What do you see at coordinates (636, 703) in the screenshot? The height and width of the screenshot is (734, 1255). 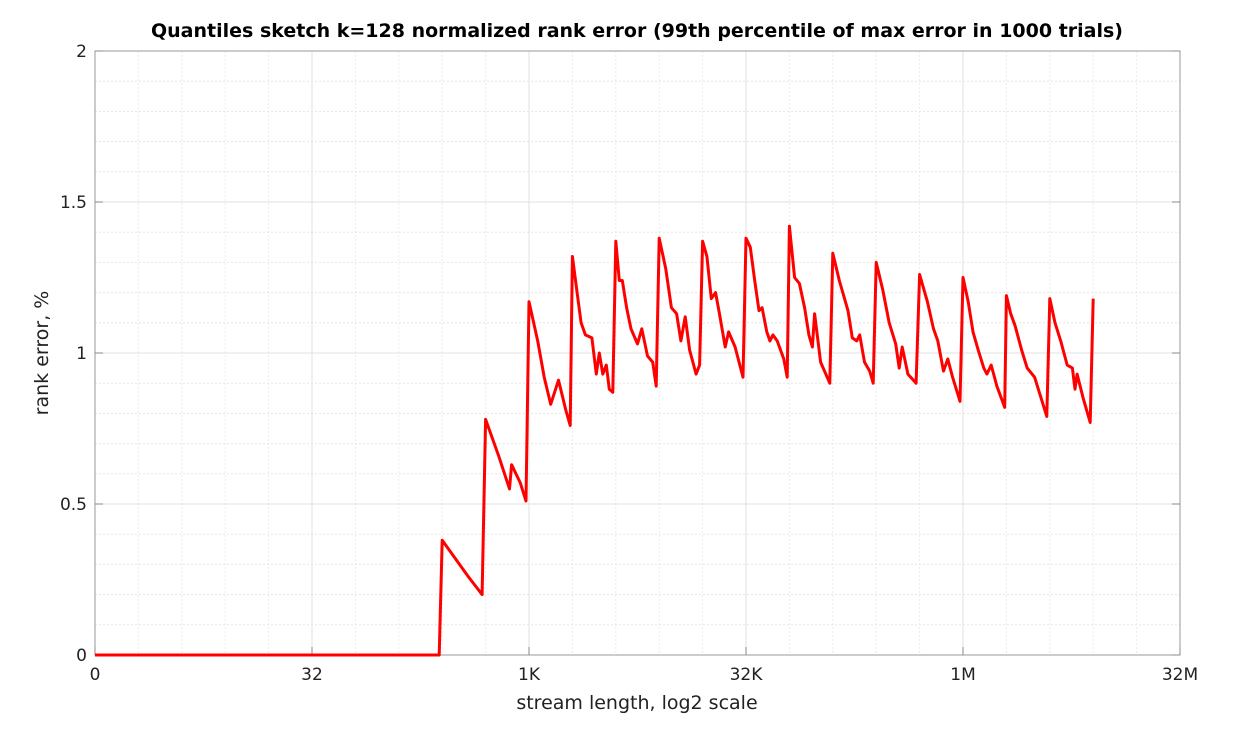 I see `x-axis-label: stream length, log2 scale` at bounding box center [636, 703].